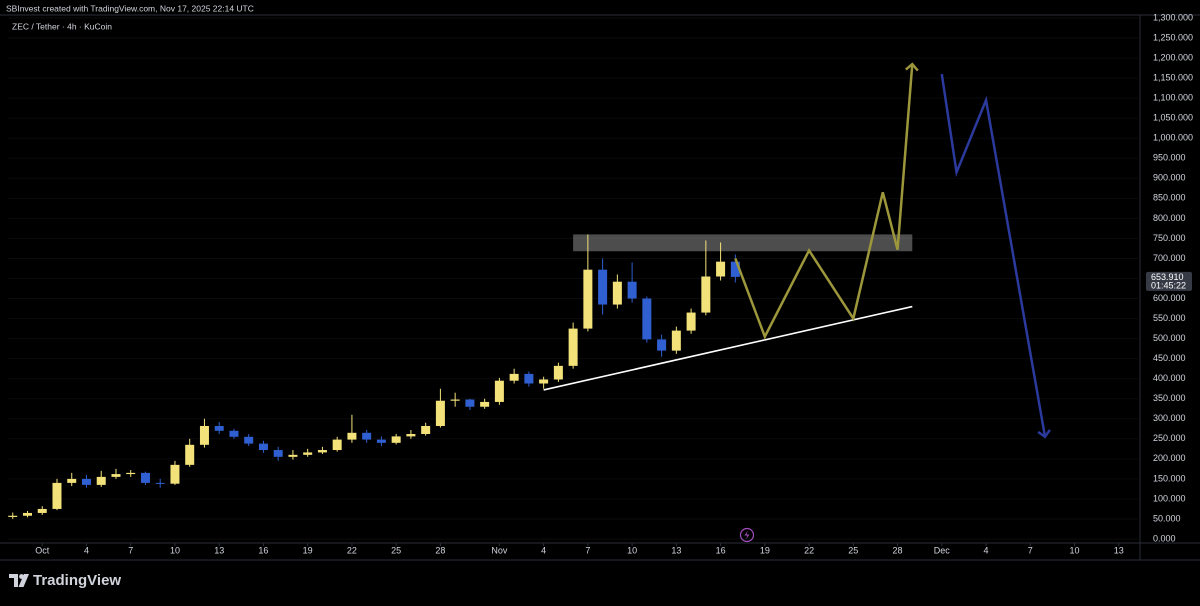 The height and width of the screenshot is (606, 1200). Describe the element at coordinates (728, 348) in the screenshot. I see `trendline` at that location.